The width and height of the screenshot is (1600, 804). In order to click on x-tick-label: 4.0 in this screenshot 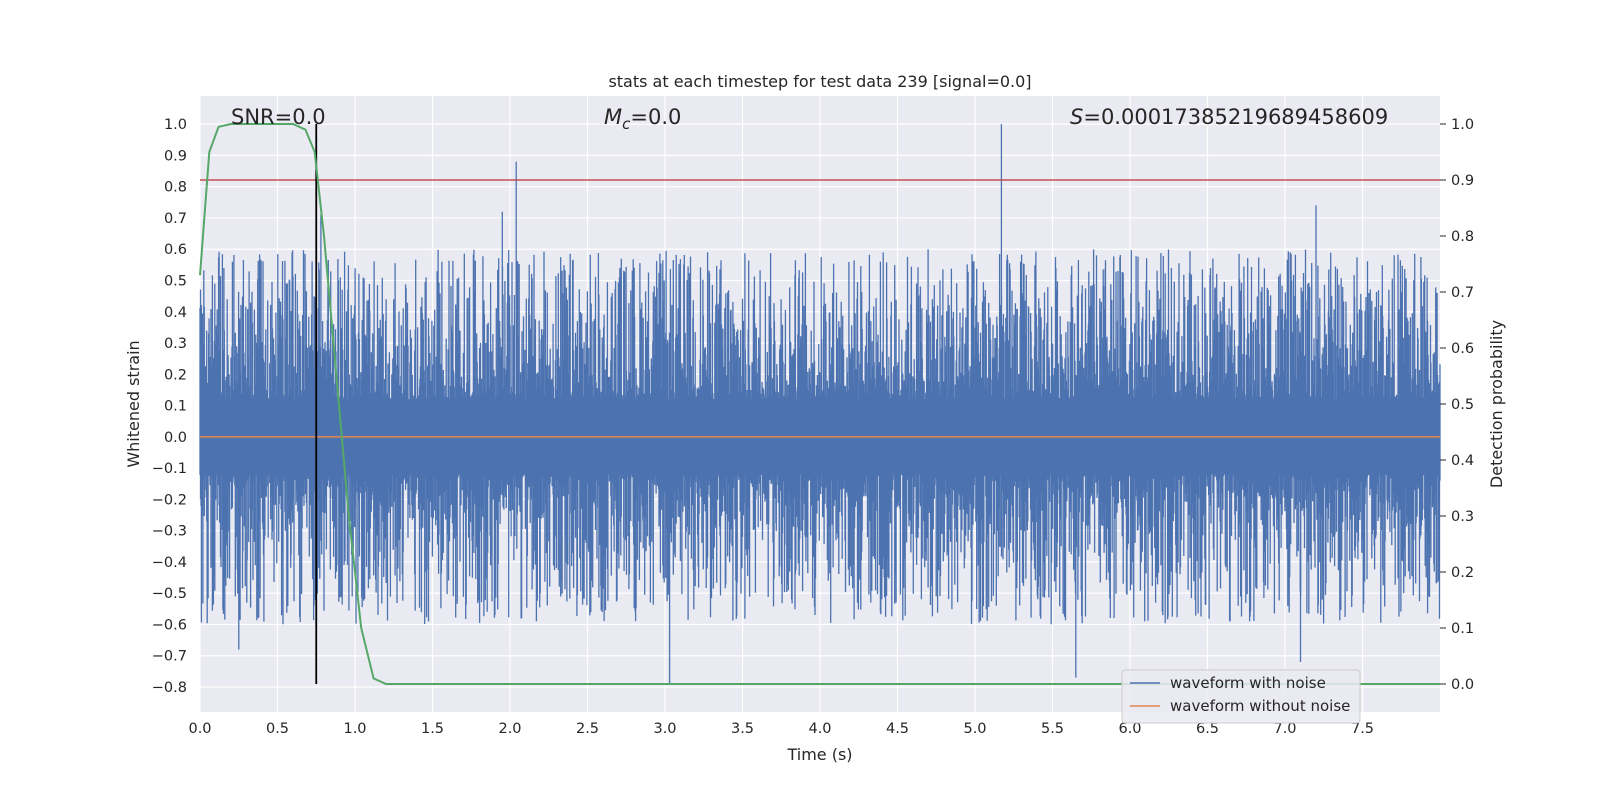, I will do `click(819, 729)`.